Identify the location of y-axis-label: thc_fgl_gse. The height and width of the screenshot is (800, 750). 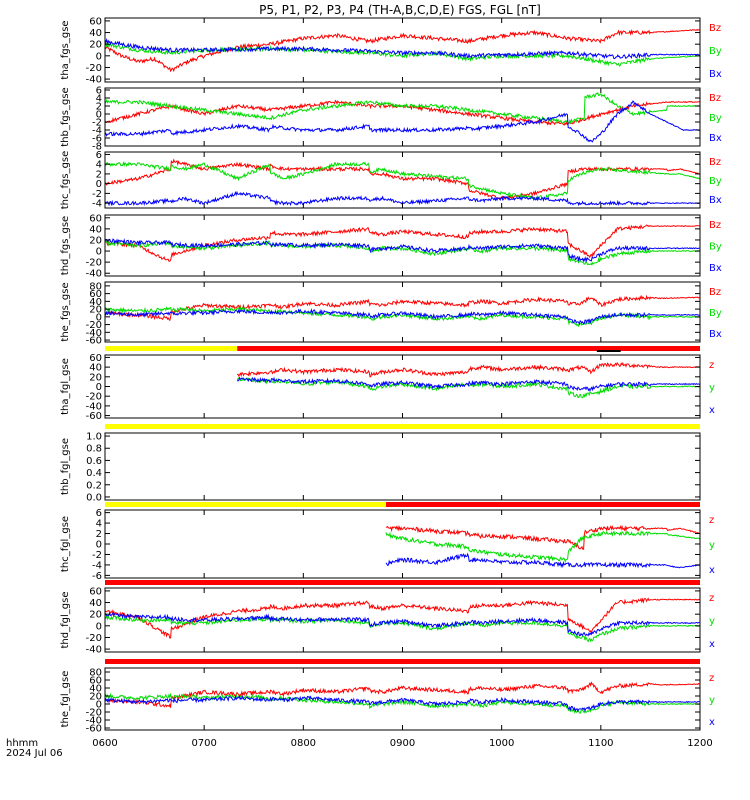
(65, 544).